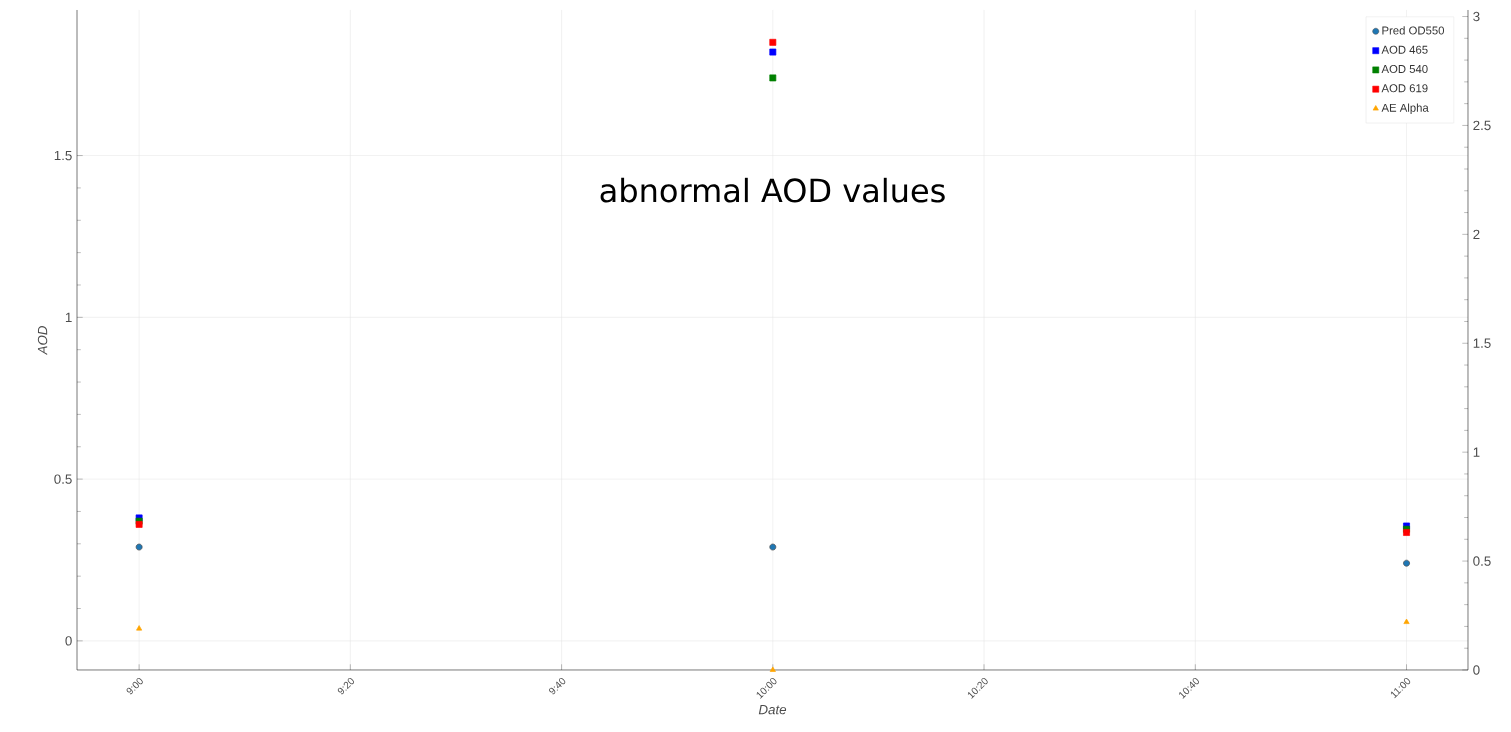 The width and height of the screenshot is (1511, 732). I want to click on x-tick-label: 9:00, so click(134, 686).